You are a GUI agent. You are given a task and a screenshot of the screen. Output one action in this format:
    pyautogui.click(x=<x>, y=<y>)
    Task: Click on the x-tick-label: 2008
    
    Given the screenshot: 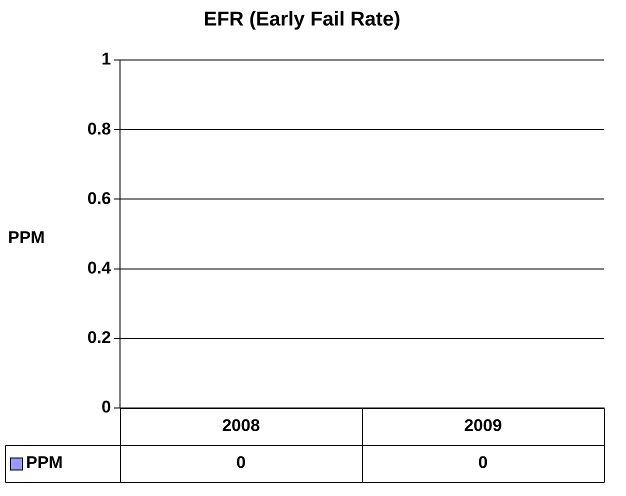 What is the action you would take?
    pyautogui.click(x=241, y=426)
    